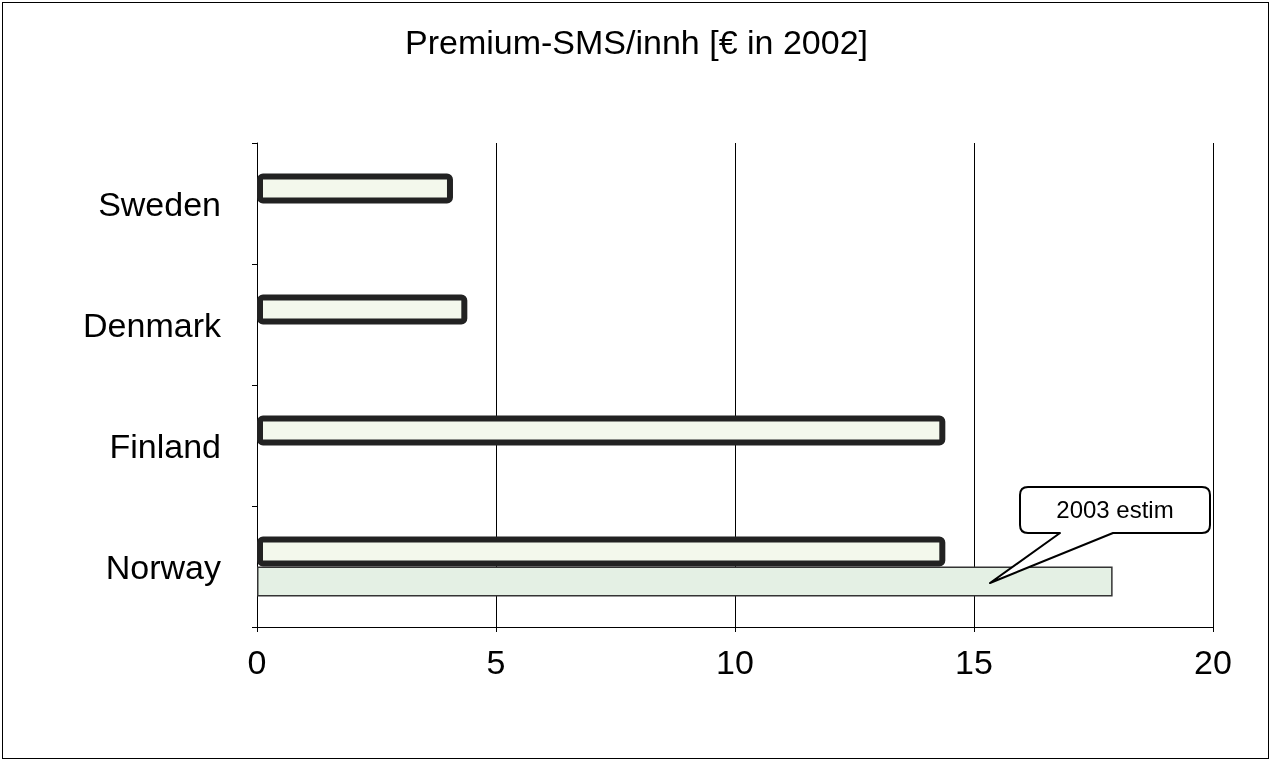 Image resolution: width=1273 pixels, height=763 pixels. Describe the element at coordinates (163, 566) in the screenshot. I see `y-tick-label: Norway` at that location.